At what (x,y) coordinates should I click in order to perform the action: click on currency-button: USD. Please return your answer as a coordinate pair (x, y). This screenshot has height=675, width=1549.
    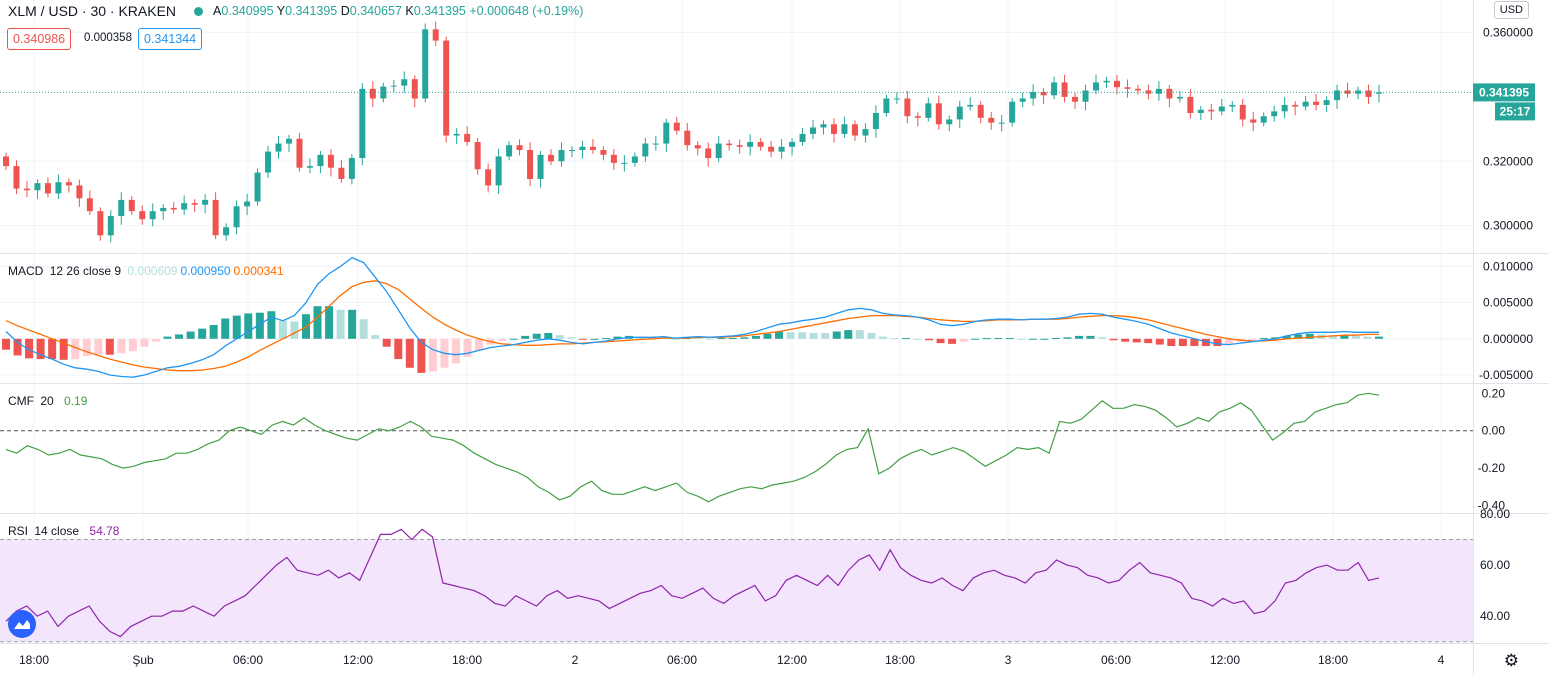
    Looking at the image, I should click on (1511, 10).